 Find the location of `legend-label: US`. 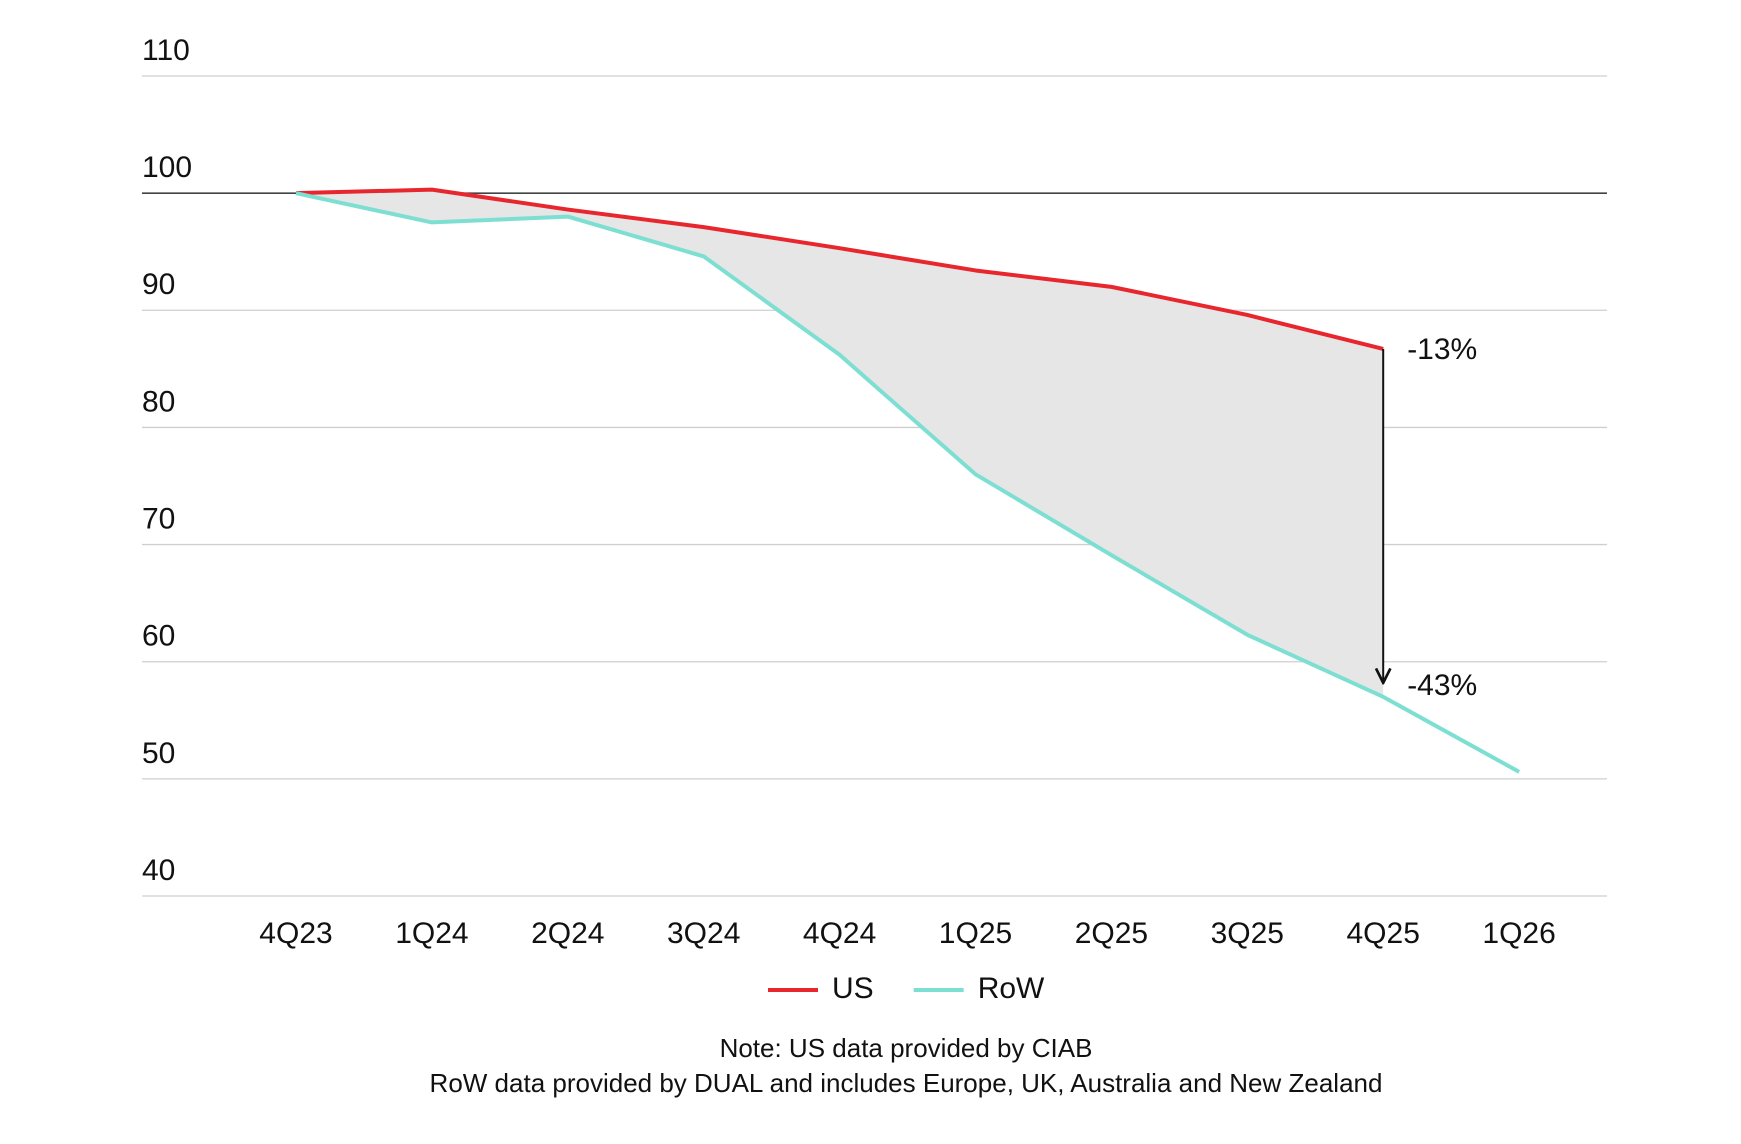

legend-label: US is located at coordinates (853, 988).